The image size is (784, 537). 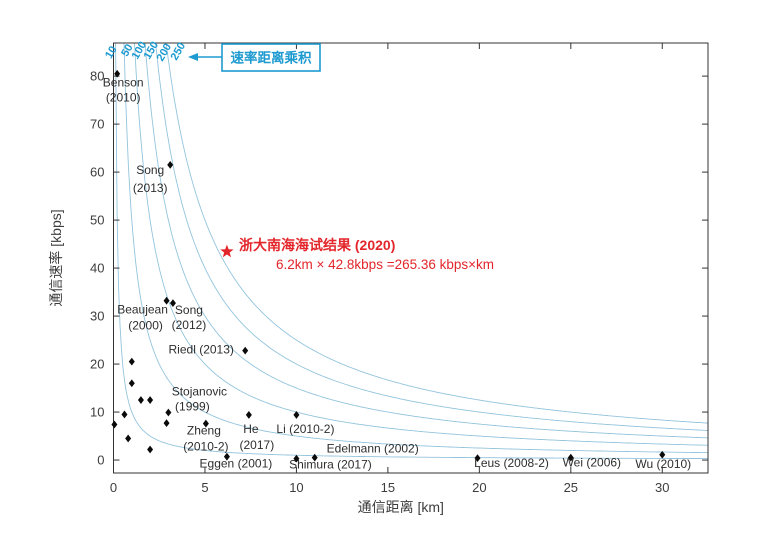 What do you see at coordinates (571, 487) in the screenshot?
I see `x-tick-label: 25` at bounding box center [571, 487].